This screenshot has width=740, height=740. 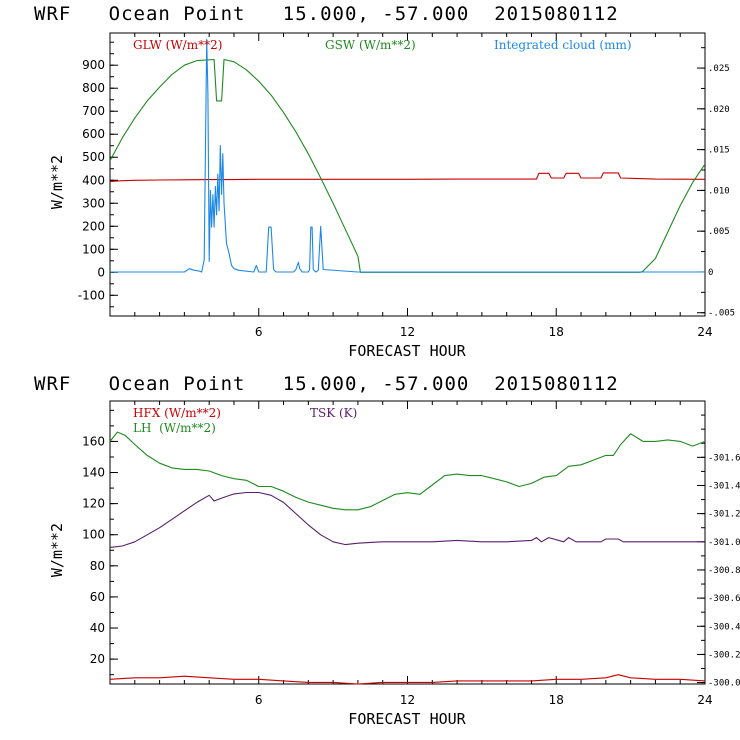 I want to click on chart-2-legend-tsk: TSK (K), so click(x=333, y=413).